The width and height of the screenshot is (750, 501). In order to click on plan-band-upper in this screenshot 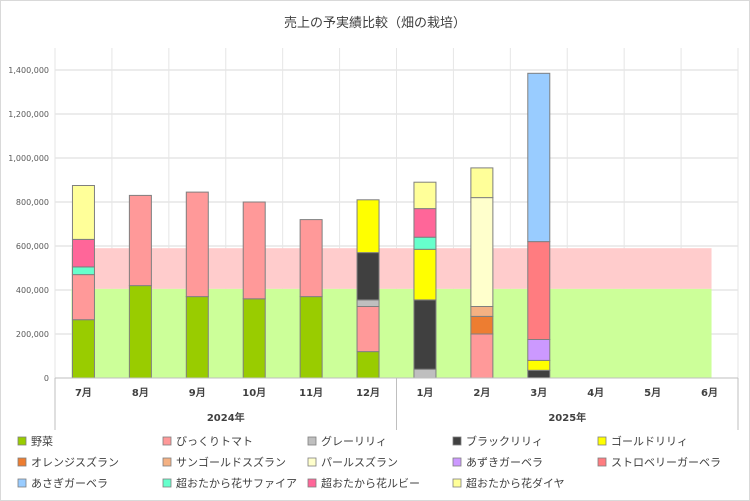, I will do `click(391, 268)`.